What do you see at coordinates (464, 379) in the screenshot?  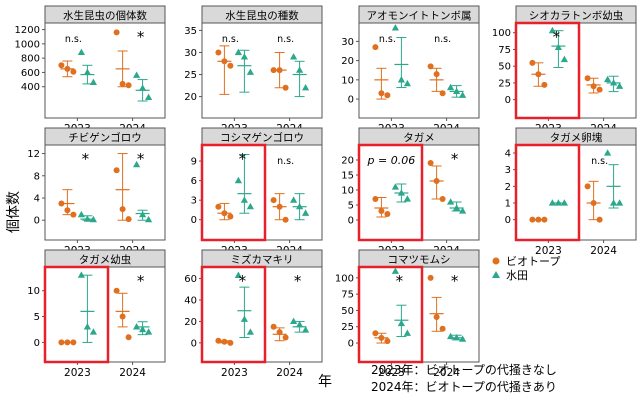 I see `notes: 2023年：ビオトープの代掻きなし 2024年：ビオトープの代掻きあり` at bounding box center [464, 379].